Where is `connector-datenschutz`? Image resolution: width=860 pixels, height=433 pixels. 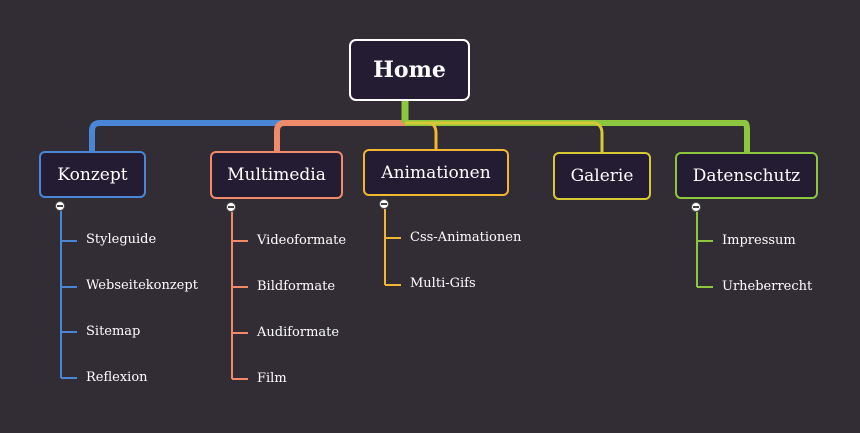
connector-datenschutz is located at coordinates (577, 136).